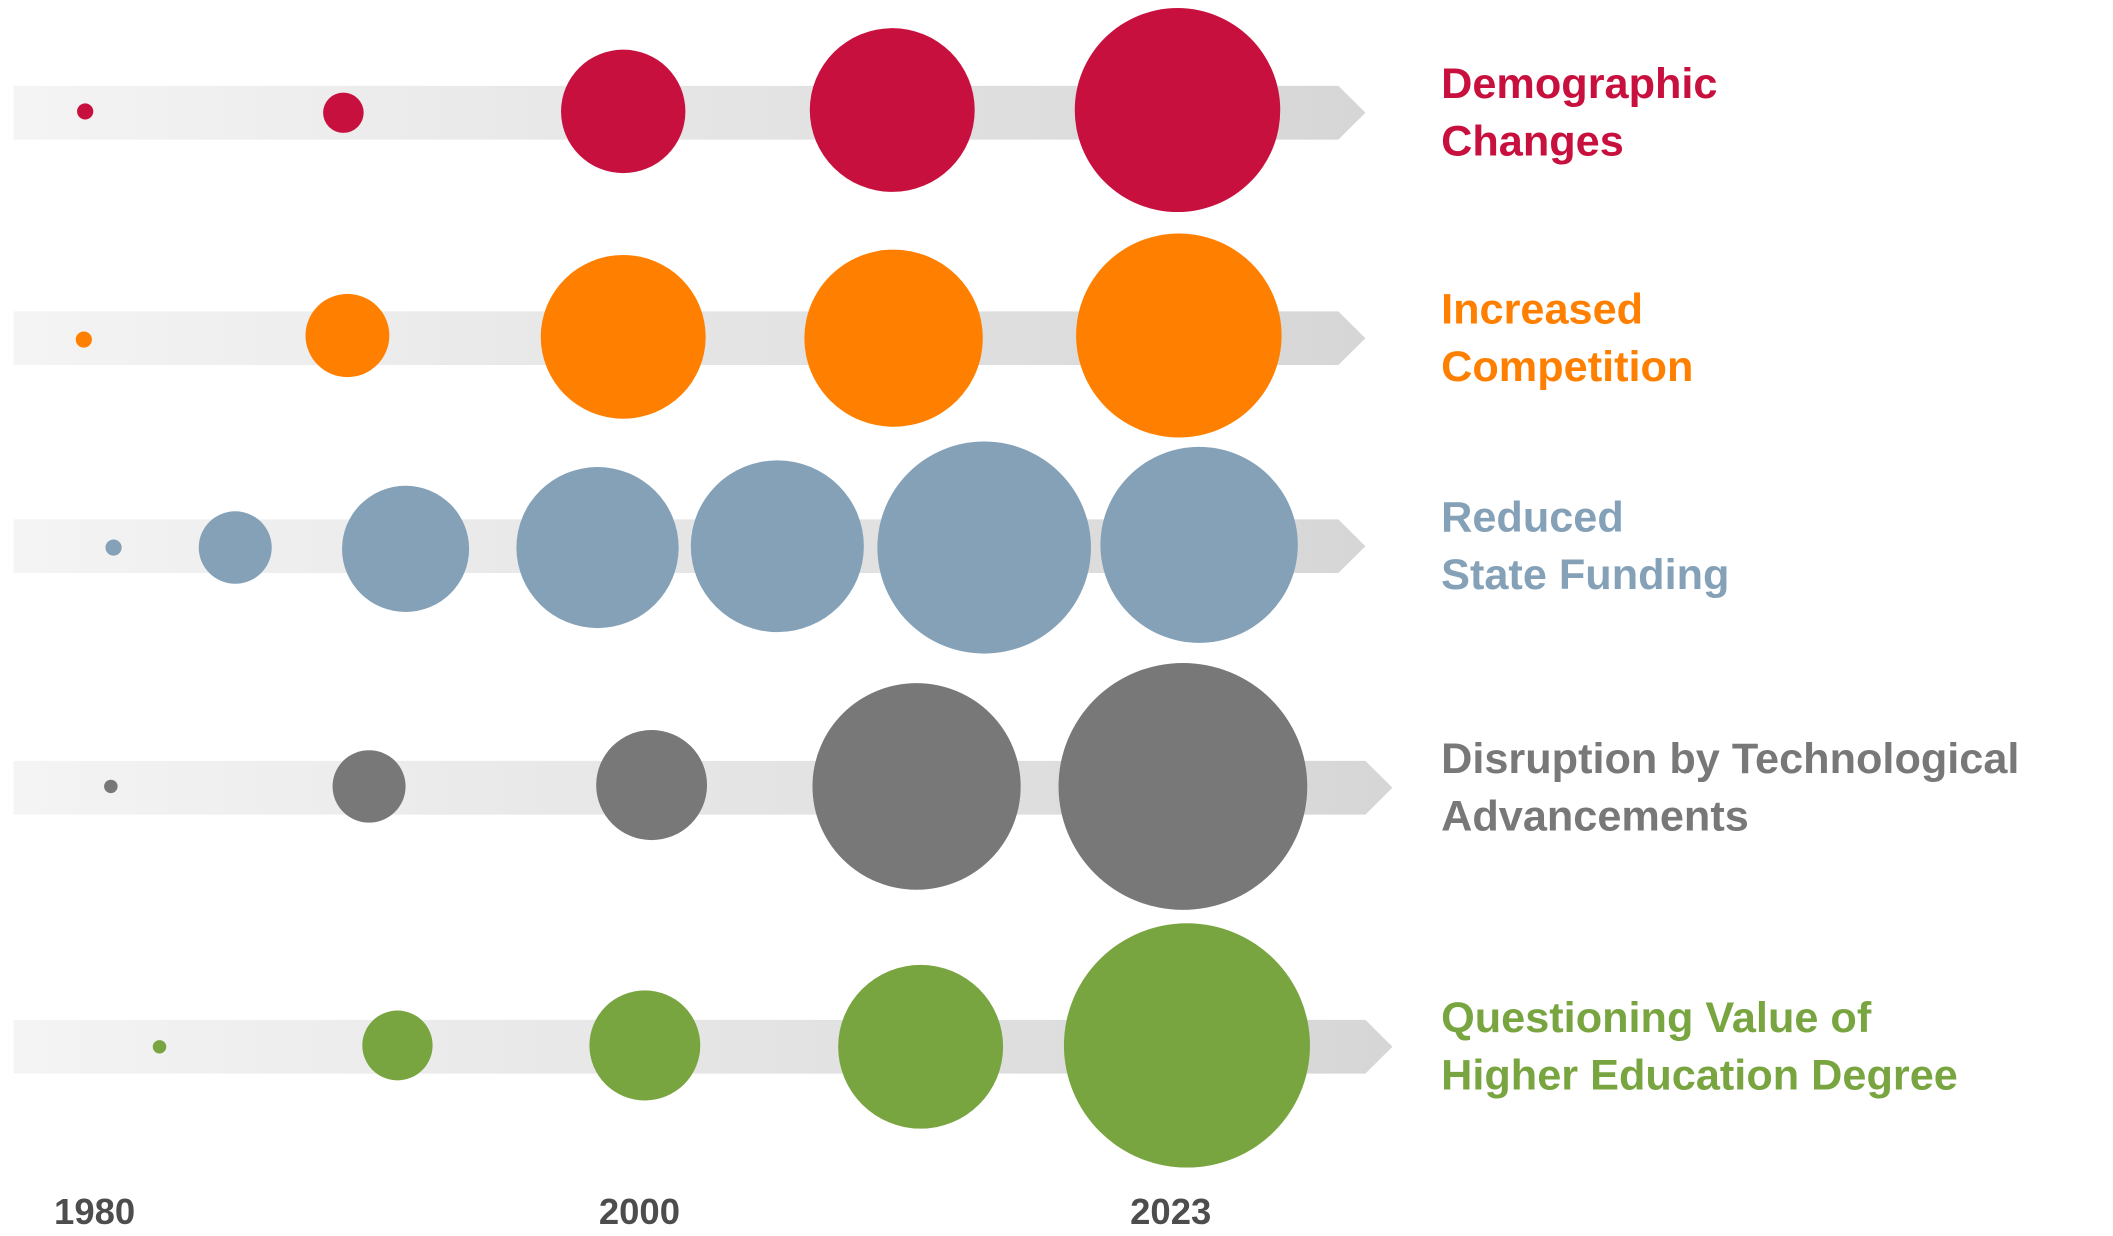 This screenshot has width=2113, height=1236. I want to click on row-label: State Funding, so click(1585, 575).